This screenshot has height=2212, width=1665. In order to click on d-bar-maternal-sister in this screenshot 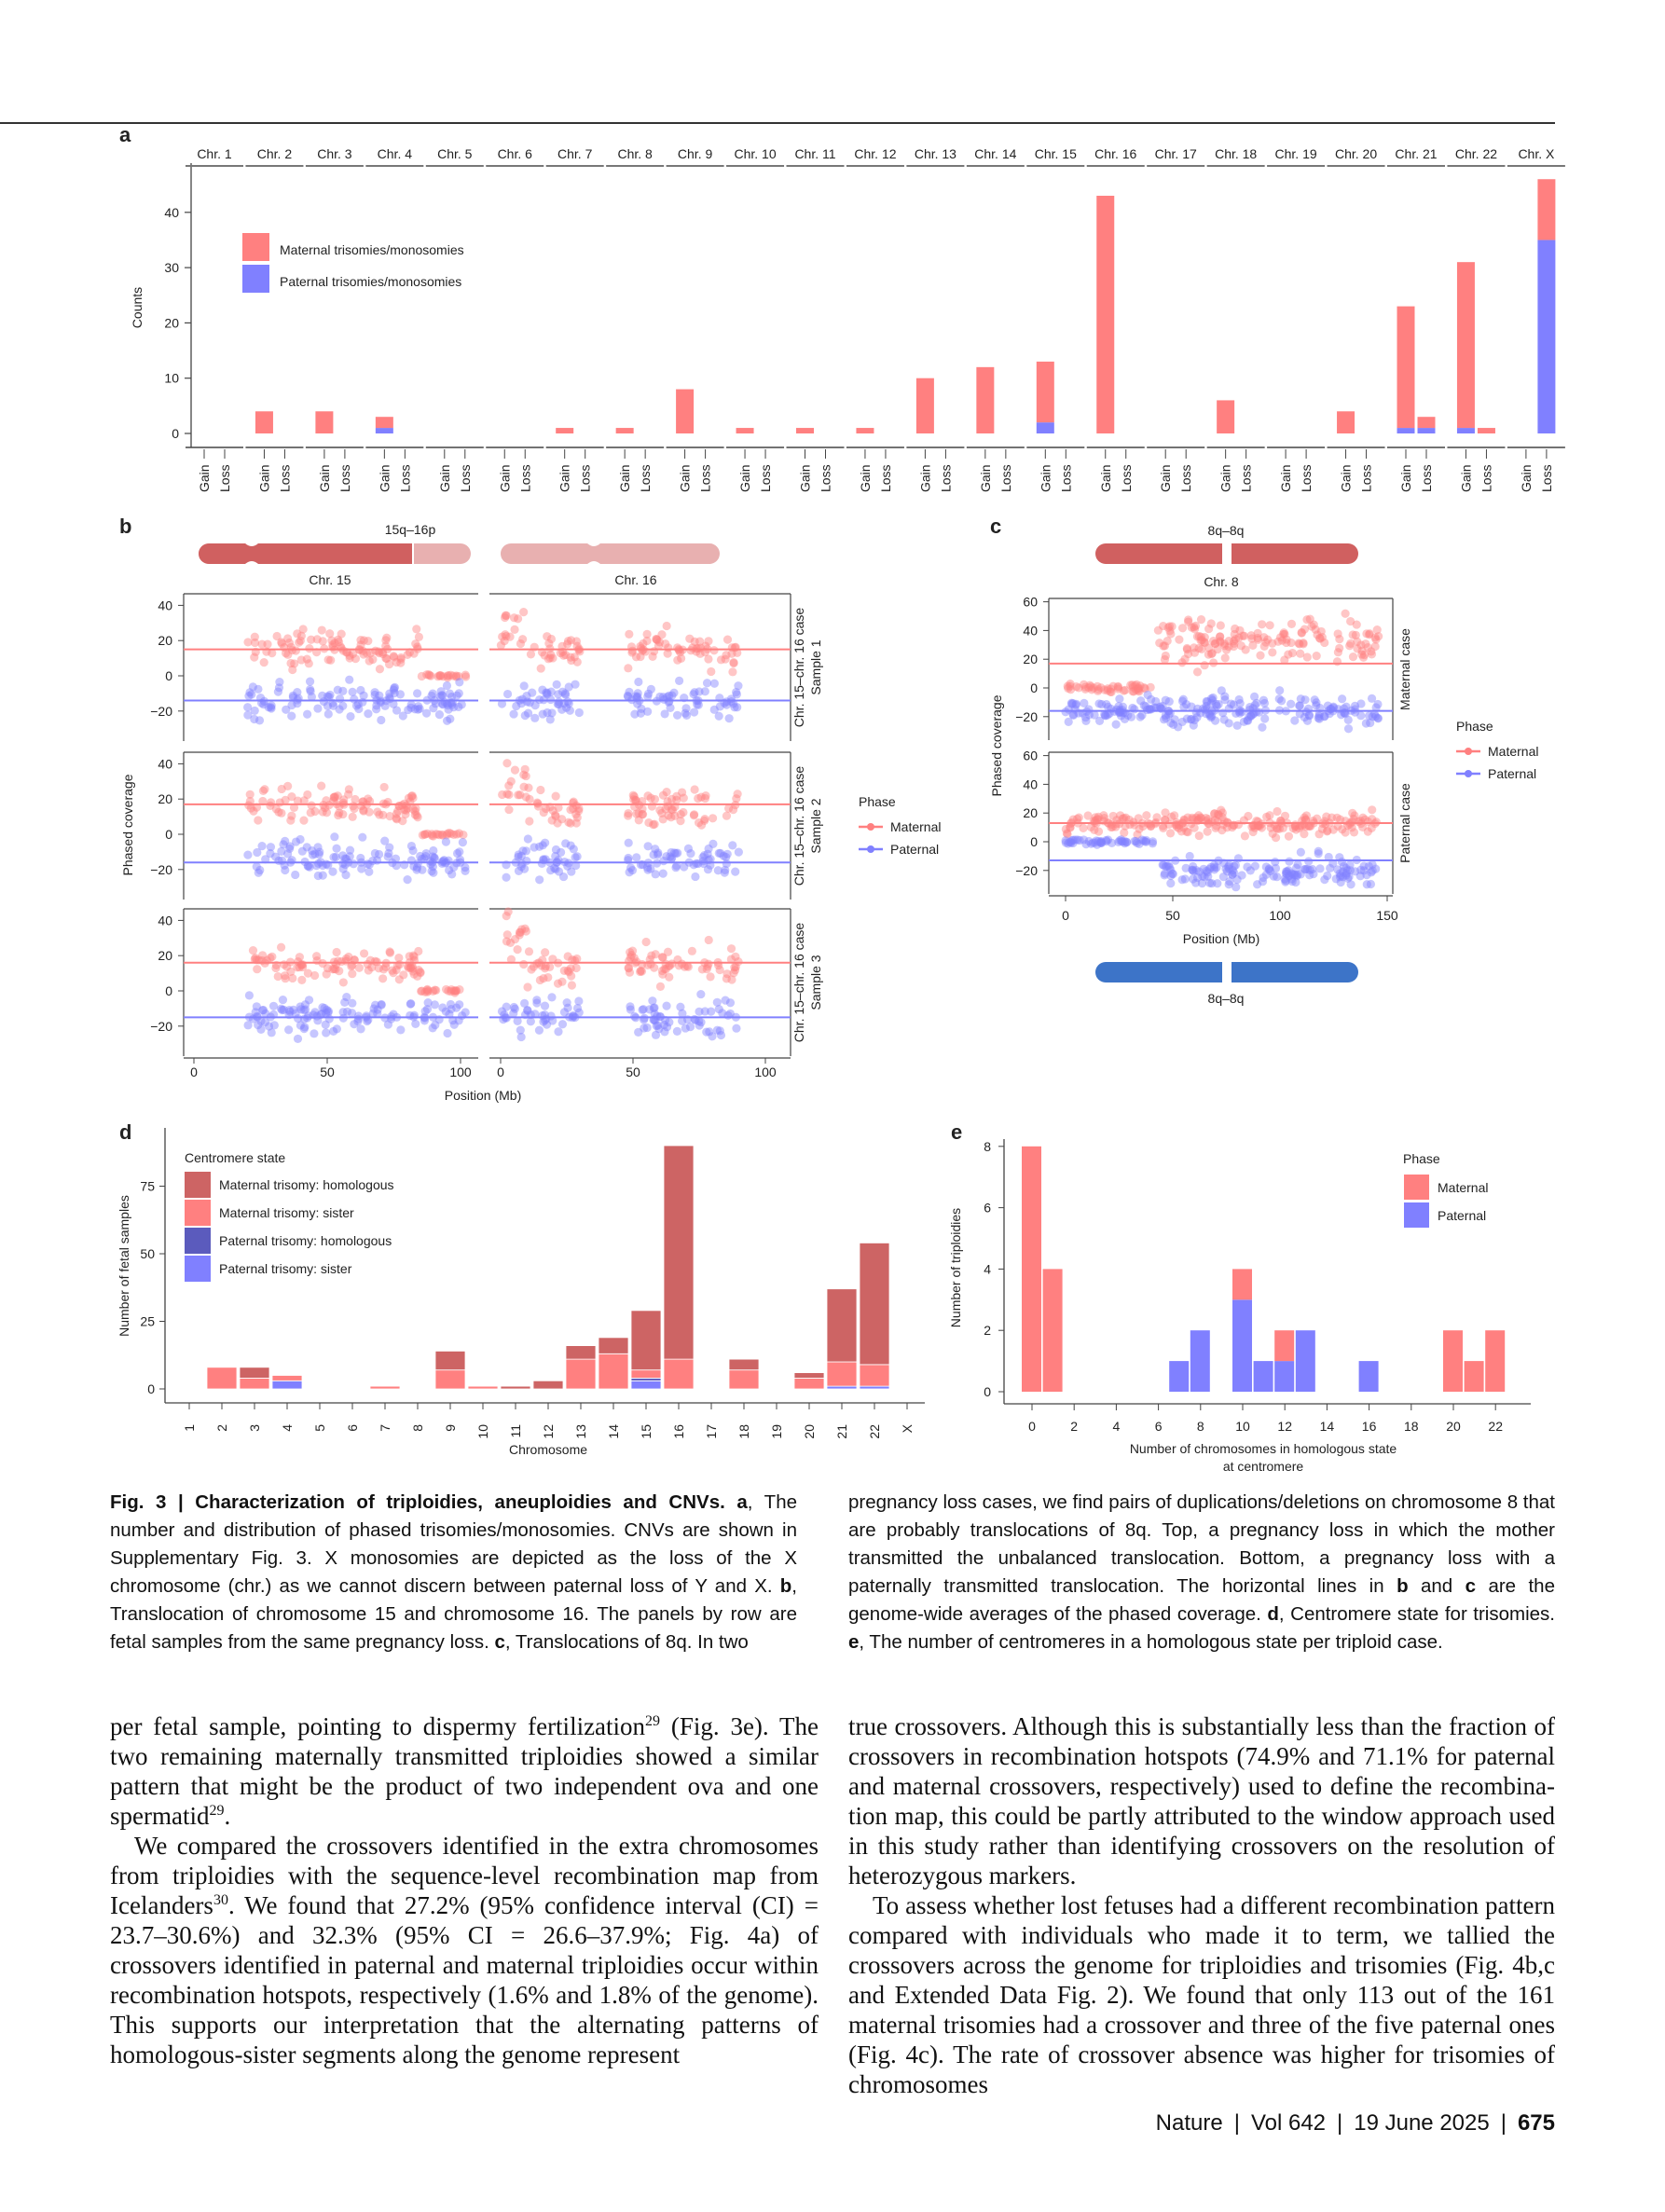, I will do `click(450, 1379)`.